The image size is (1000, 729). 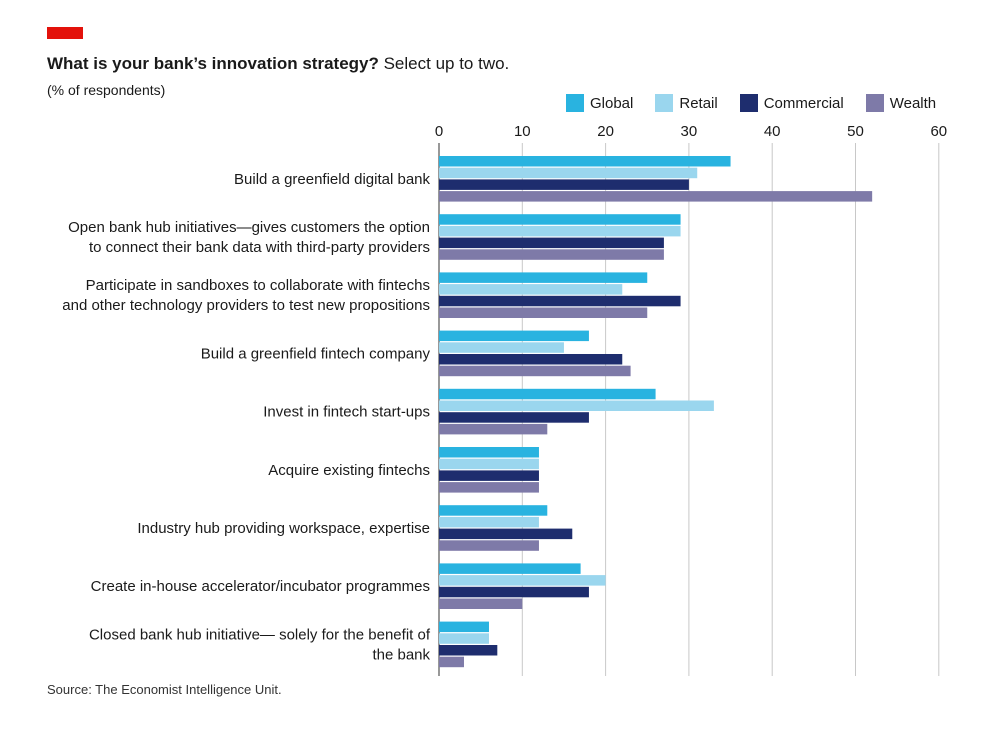 What do you see at coordinates (803, 103) in the screenshot?
I see `legend-label: Commercial` at bounding box center [803, 103].